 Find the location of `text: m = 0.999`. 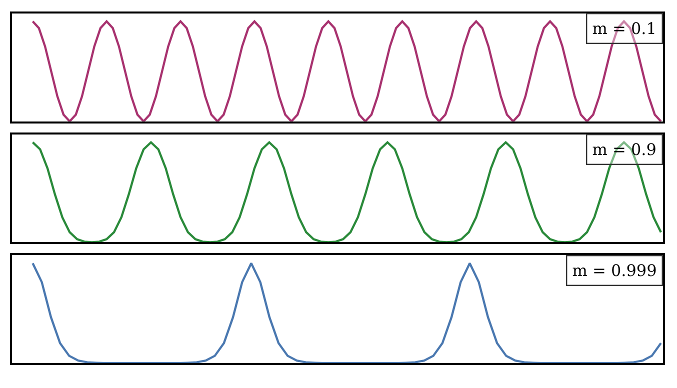

text: m = 0.999 is located at coordinates (614, 270).